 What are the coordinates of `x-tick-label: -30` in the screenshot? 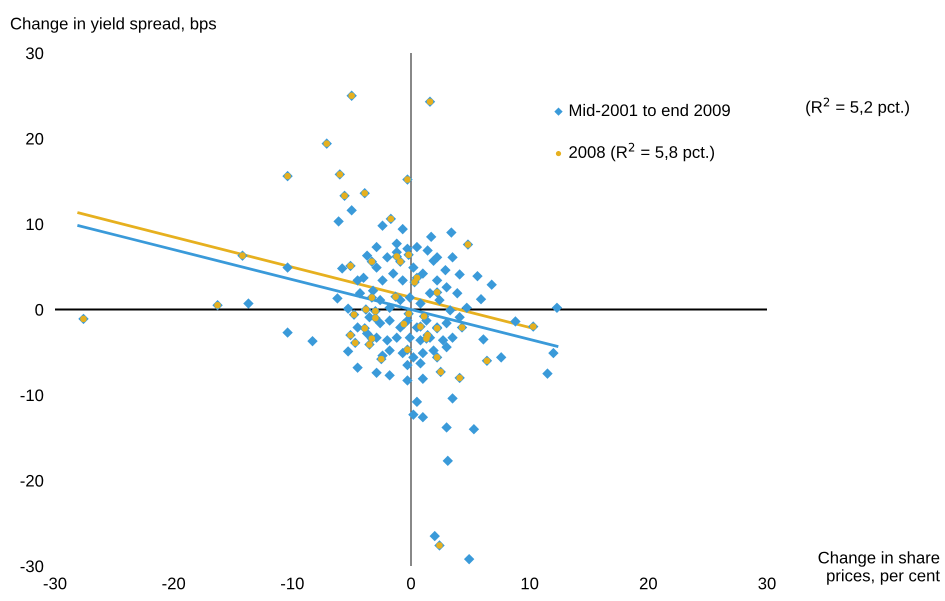 It's located at (55, 584).